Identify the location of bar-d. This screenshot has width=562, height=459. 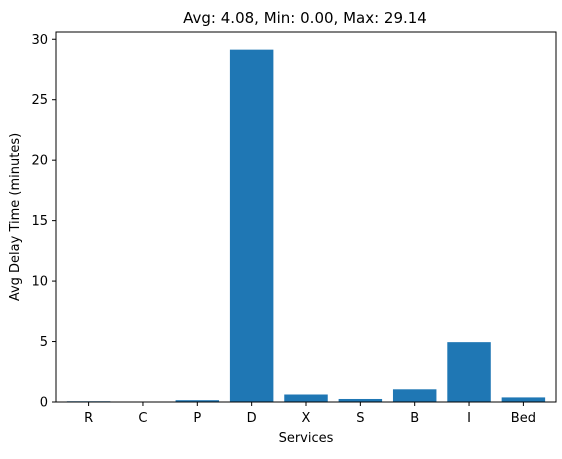
(251, 226).